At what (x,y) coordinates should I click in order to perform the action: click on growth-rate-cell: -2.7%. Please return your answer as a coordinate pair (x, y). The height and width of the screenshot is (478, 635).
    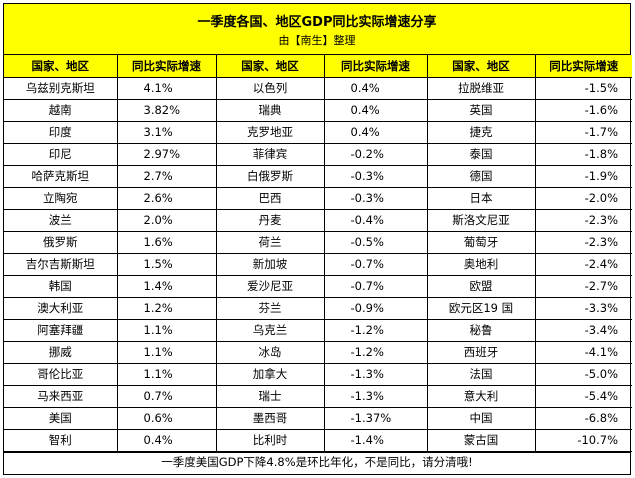
    Looking at the image, I should click on (583, 286).